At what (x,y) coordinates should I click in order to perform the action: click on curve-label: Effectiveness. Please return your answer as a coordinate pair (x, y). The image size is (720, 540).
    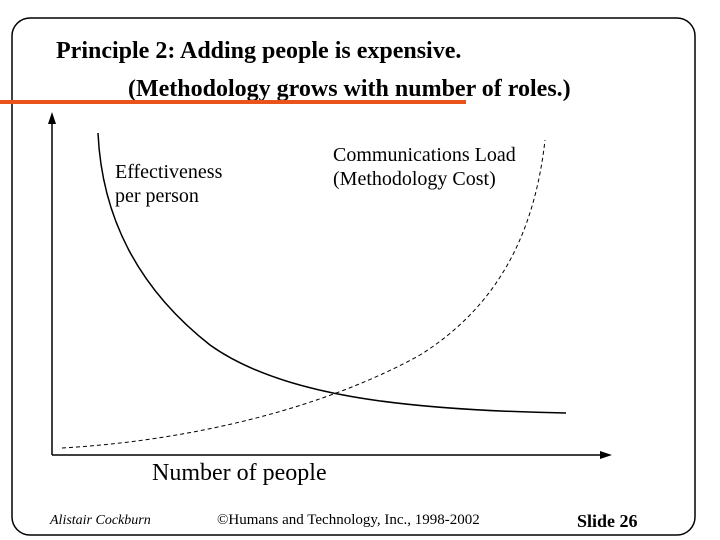
    Looking at the image, I should click on (169, 172).